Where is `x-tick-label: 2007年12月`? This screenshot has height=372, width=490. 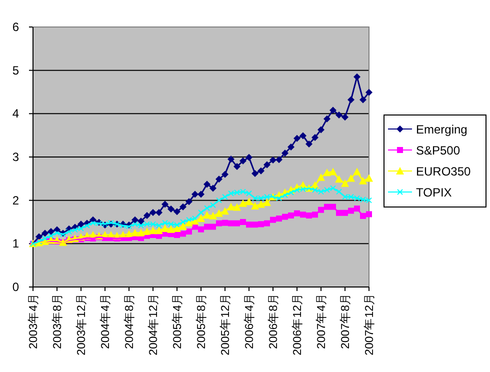
x-tick-label: 2007年12月 is located at coordinates (369, 324).